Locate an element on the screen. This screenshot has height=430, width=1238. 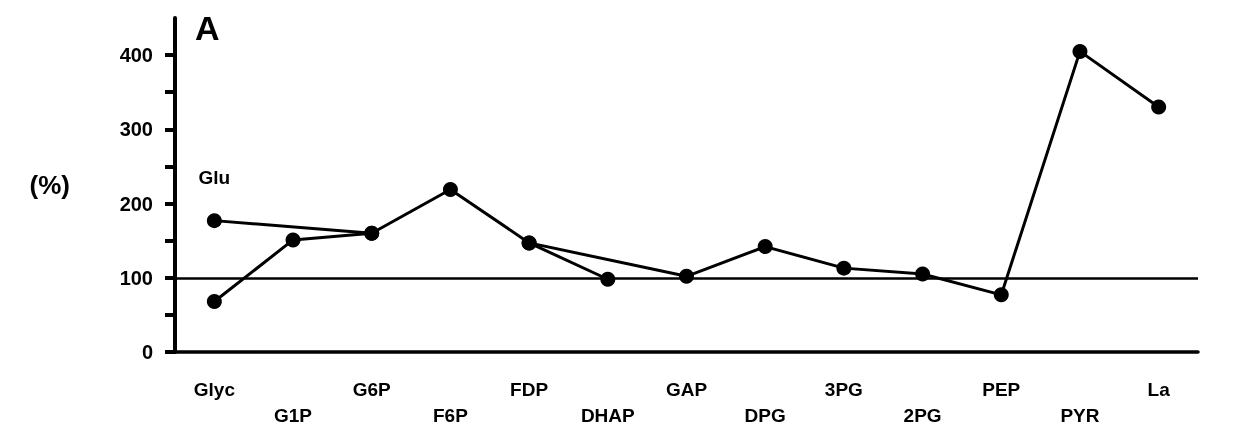
y-tick-label: 200 is located at coordinates (136, 203).